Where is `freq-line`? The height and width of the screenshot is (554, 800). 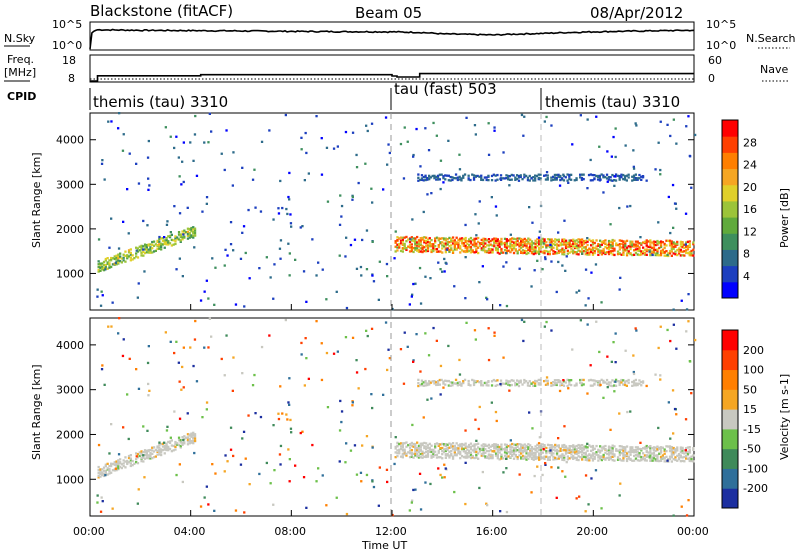 freq-line is located at coordinates (392, 77).